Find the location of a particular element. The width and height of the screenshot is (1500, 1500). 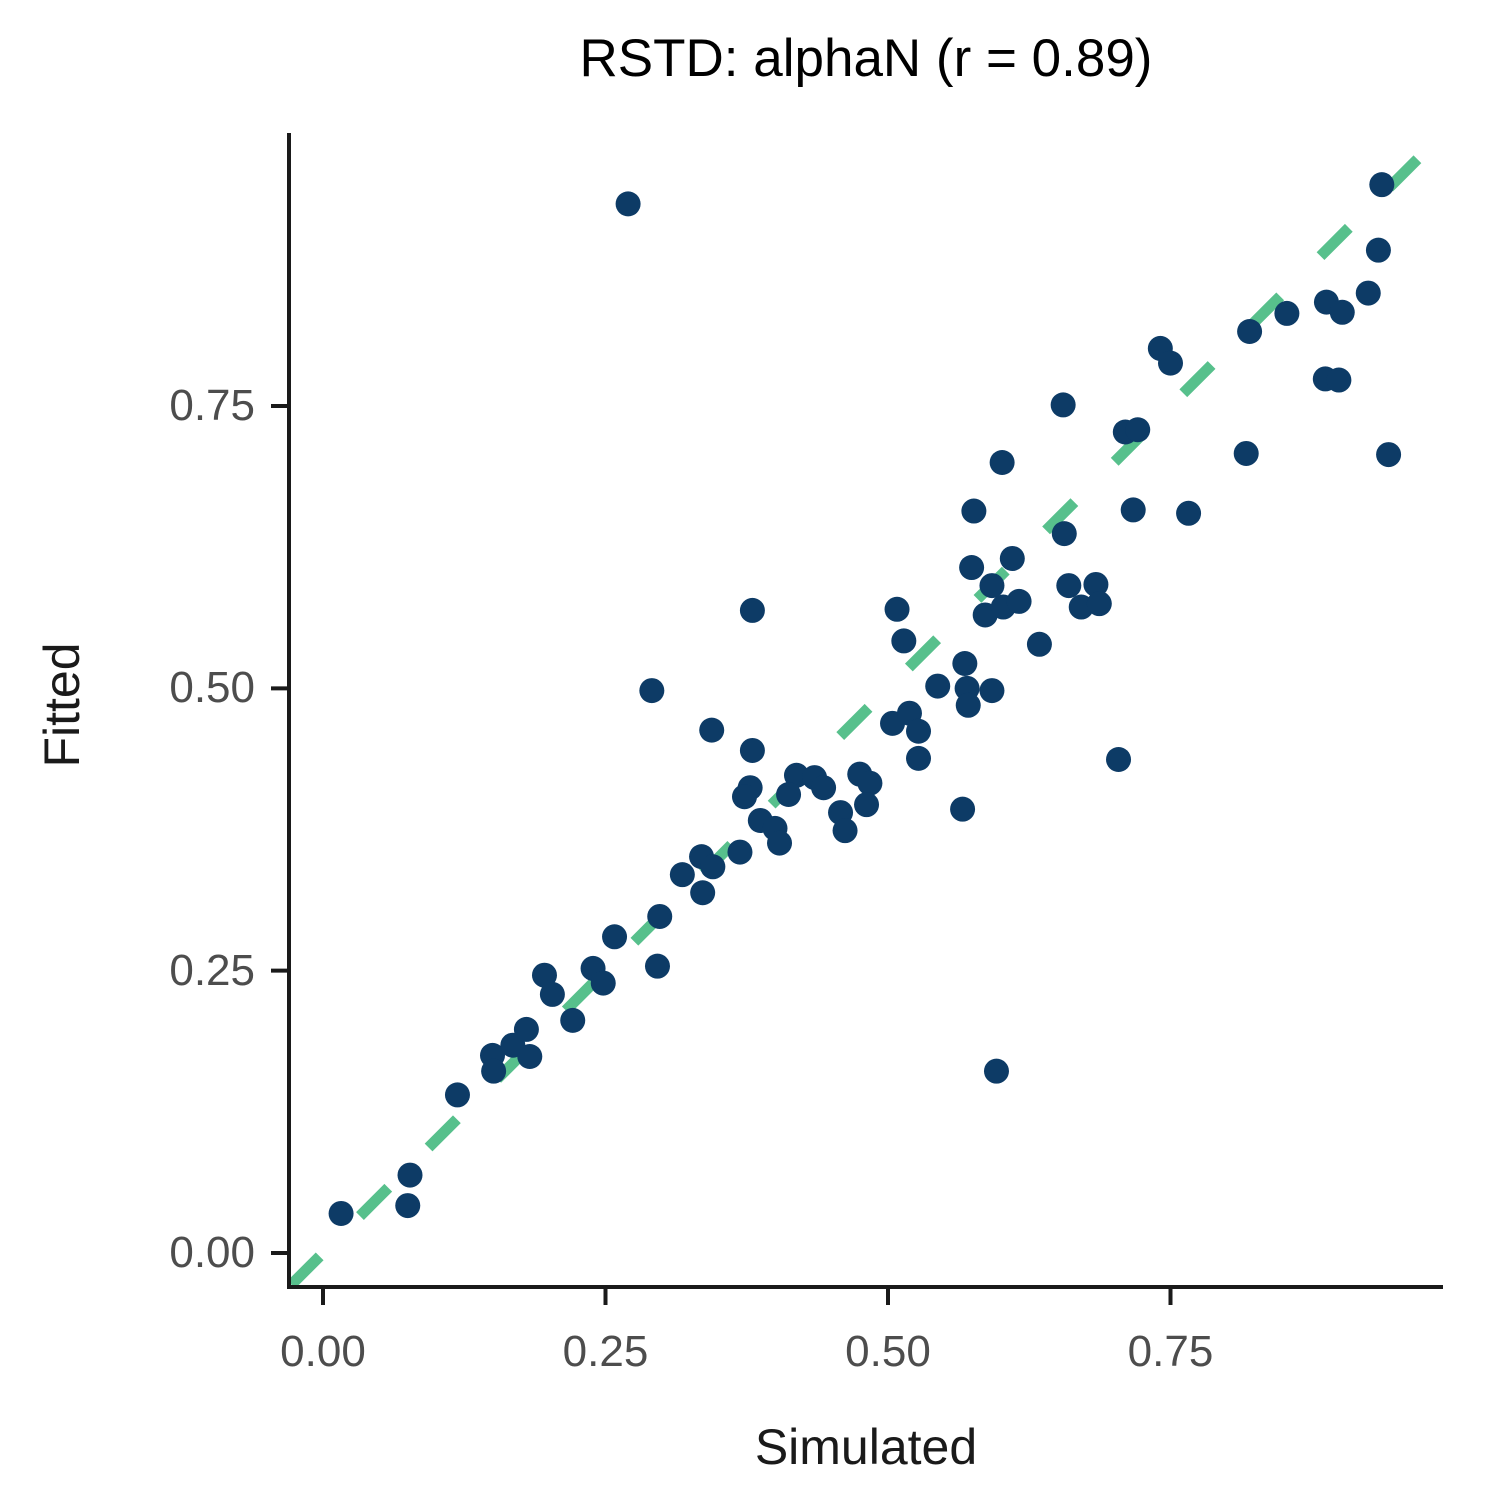

y-tick-label: 0.25 is located at coordinates (212, 970).